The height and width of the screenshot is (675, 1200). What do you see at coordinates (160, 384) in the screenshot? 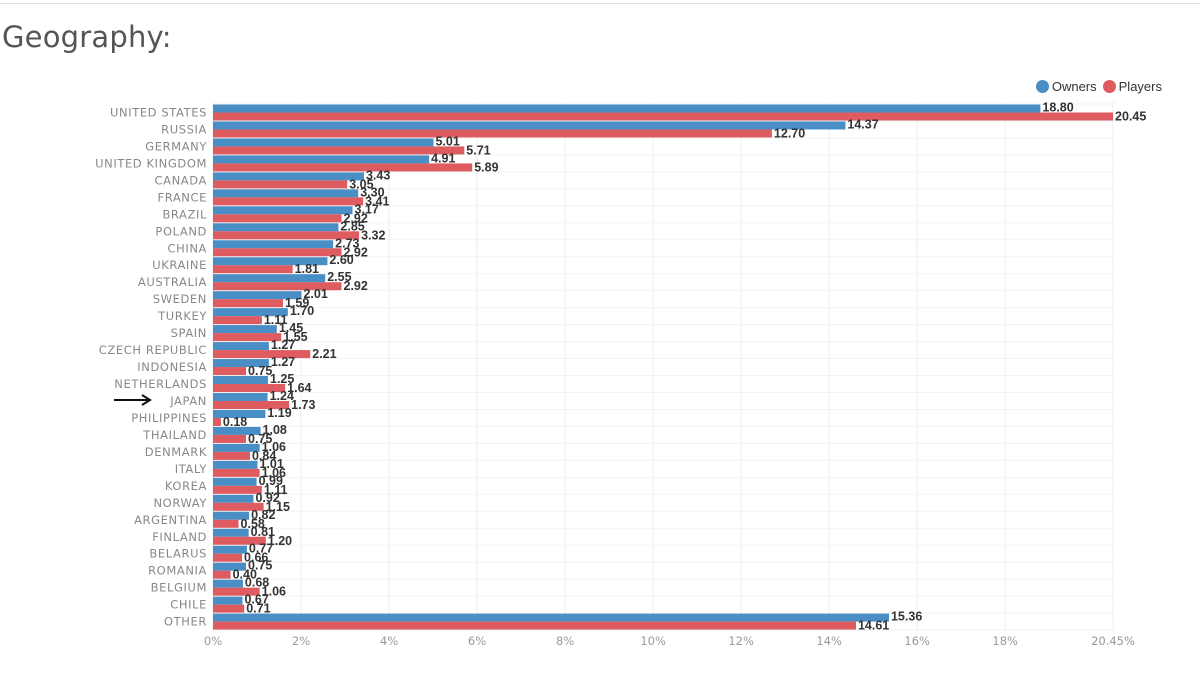
I see `category-label: NETHERLANDS` at bounding box center [160, 384].